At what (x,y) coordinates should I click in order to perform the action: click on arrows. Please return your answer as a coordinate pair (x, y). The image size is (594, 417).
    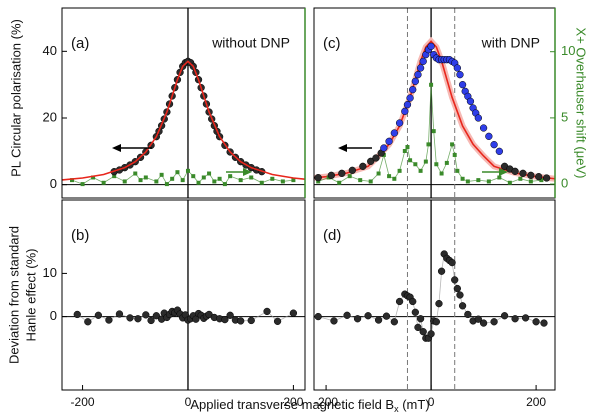
    Looking at the image, I should click on (310, 160).